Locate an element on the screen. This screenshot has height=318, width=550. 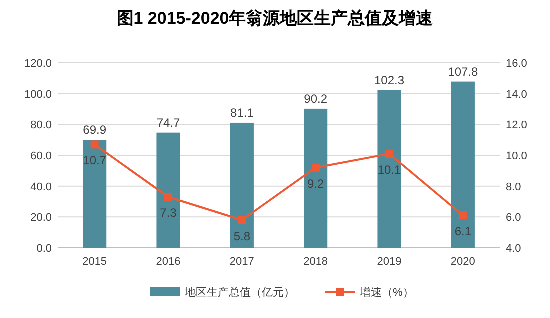
y2-tick-label: 16.0 is located at coordinates (517, 64).